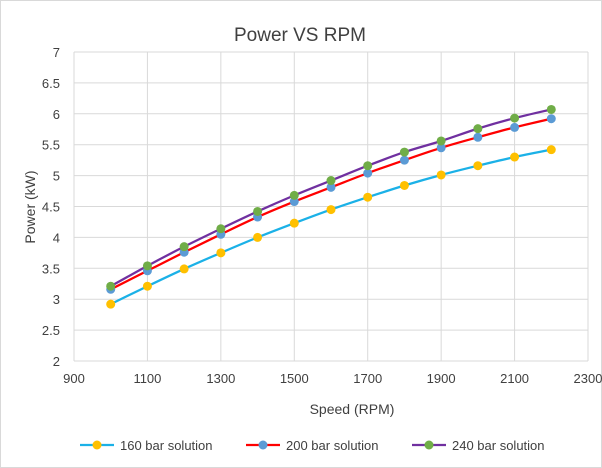 This screenshot has height=468, width=602. Describe the element at coordinates (51, 83) in the screenshot. I see `y-tick-label: 6.5` at that location.